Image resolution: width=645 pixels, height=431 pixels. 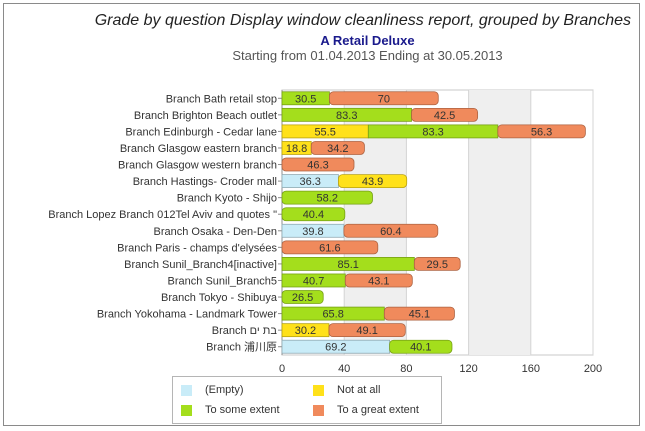 I want to click on data-label: 43.1, so click(x=378, y=281).